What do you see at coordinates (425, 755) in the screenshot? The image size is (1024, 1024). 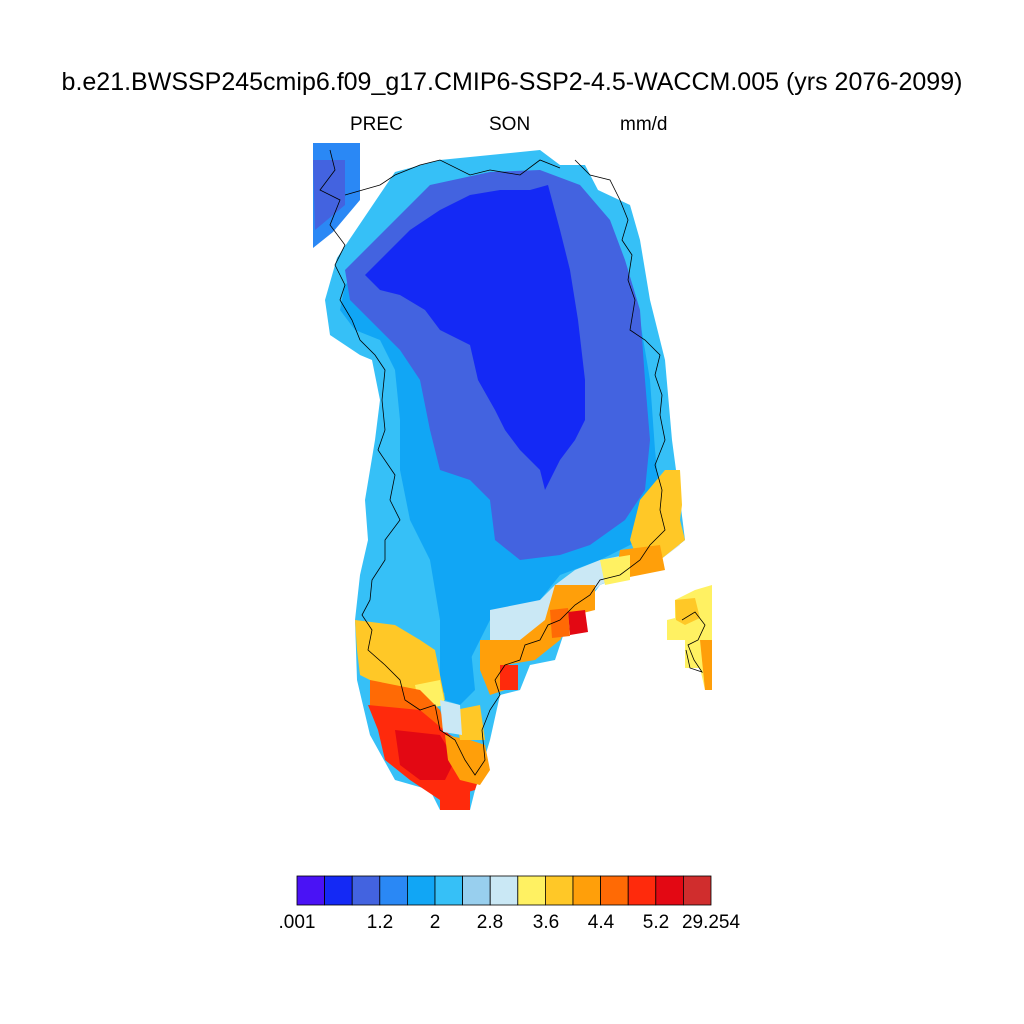 I see `region-south-darkred` at bounding box center [425, 755].